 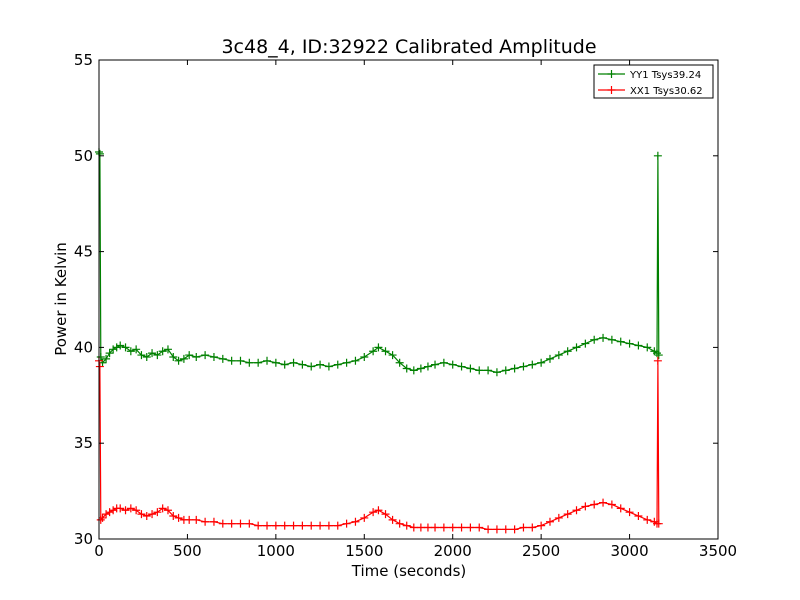 What do you see at coordinates (83, 443) in the screenshot?
I see `y-tick-label: 35` at bounding box center [83, 443].